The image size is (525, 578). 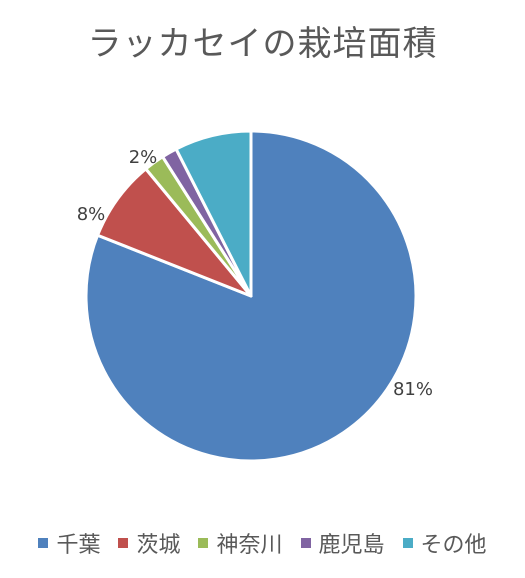 I want to click on legend-item-5: その他, so click(x=444, y=543).